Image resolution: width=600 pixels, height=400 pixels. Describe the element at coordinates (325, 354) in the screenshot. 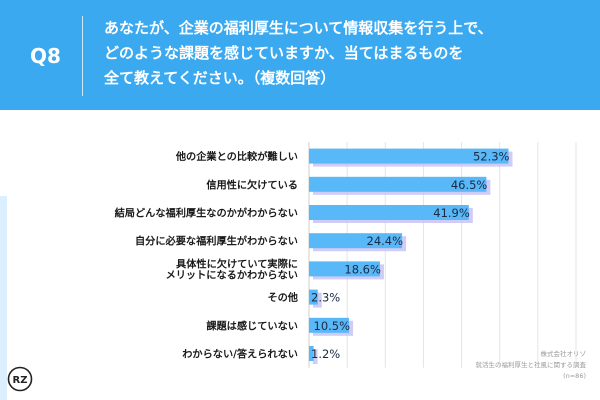

I see `value-label: 1.2%` at that location.